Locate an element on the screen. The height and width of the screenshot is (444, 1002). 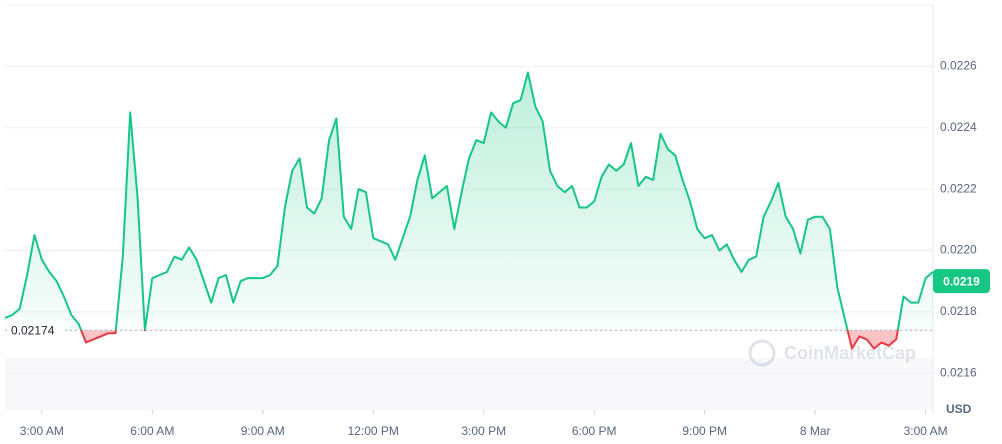
price-badge-label: 0.0219 is located at coordinates (961, 281).